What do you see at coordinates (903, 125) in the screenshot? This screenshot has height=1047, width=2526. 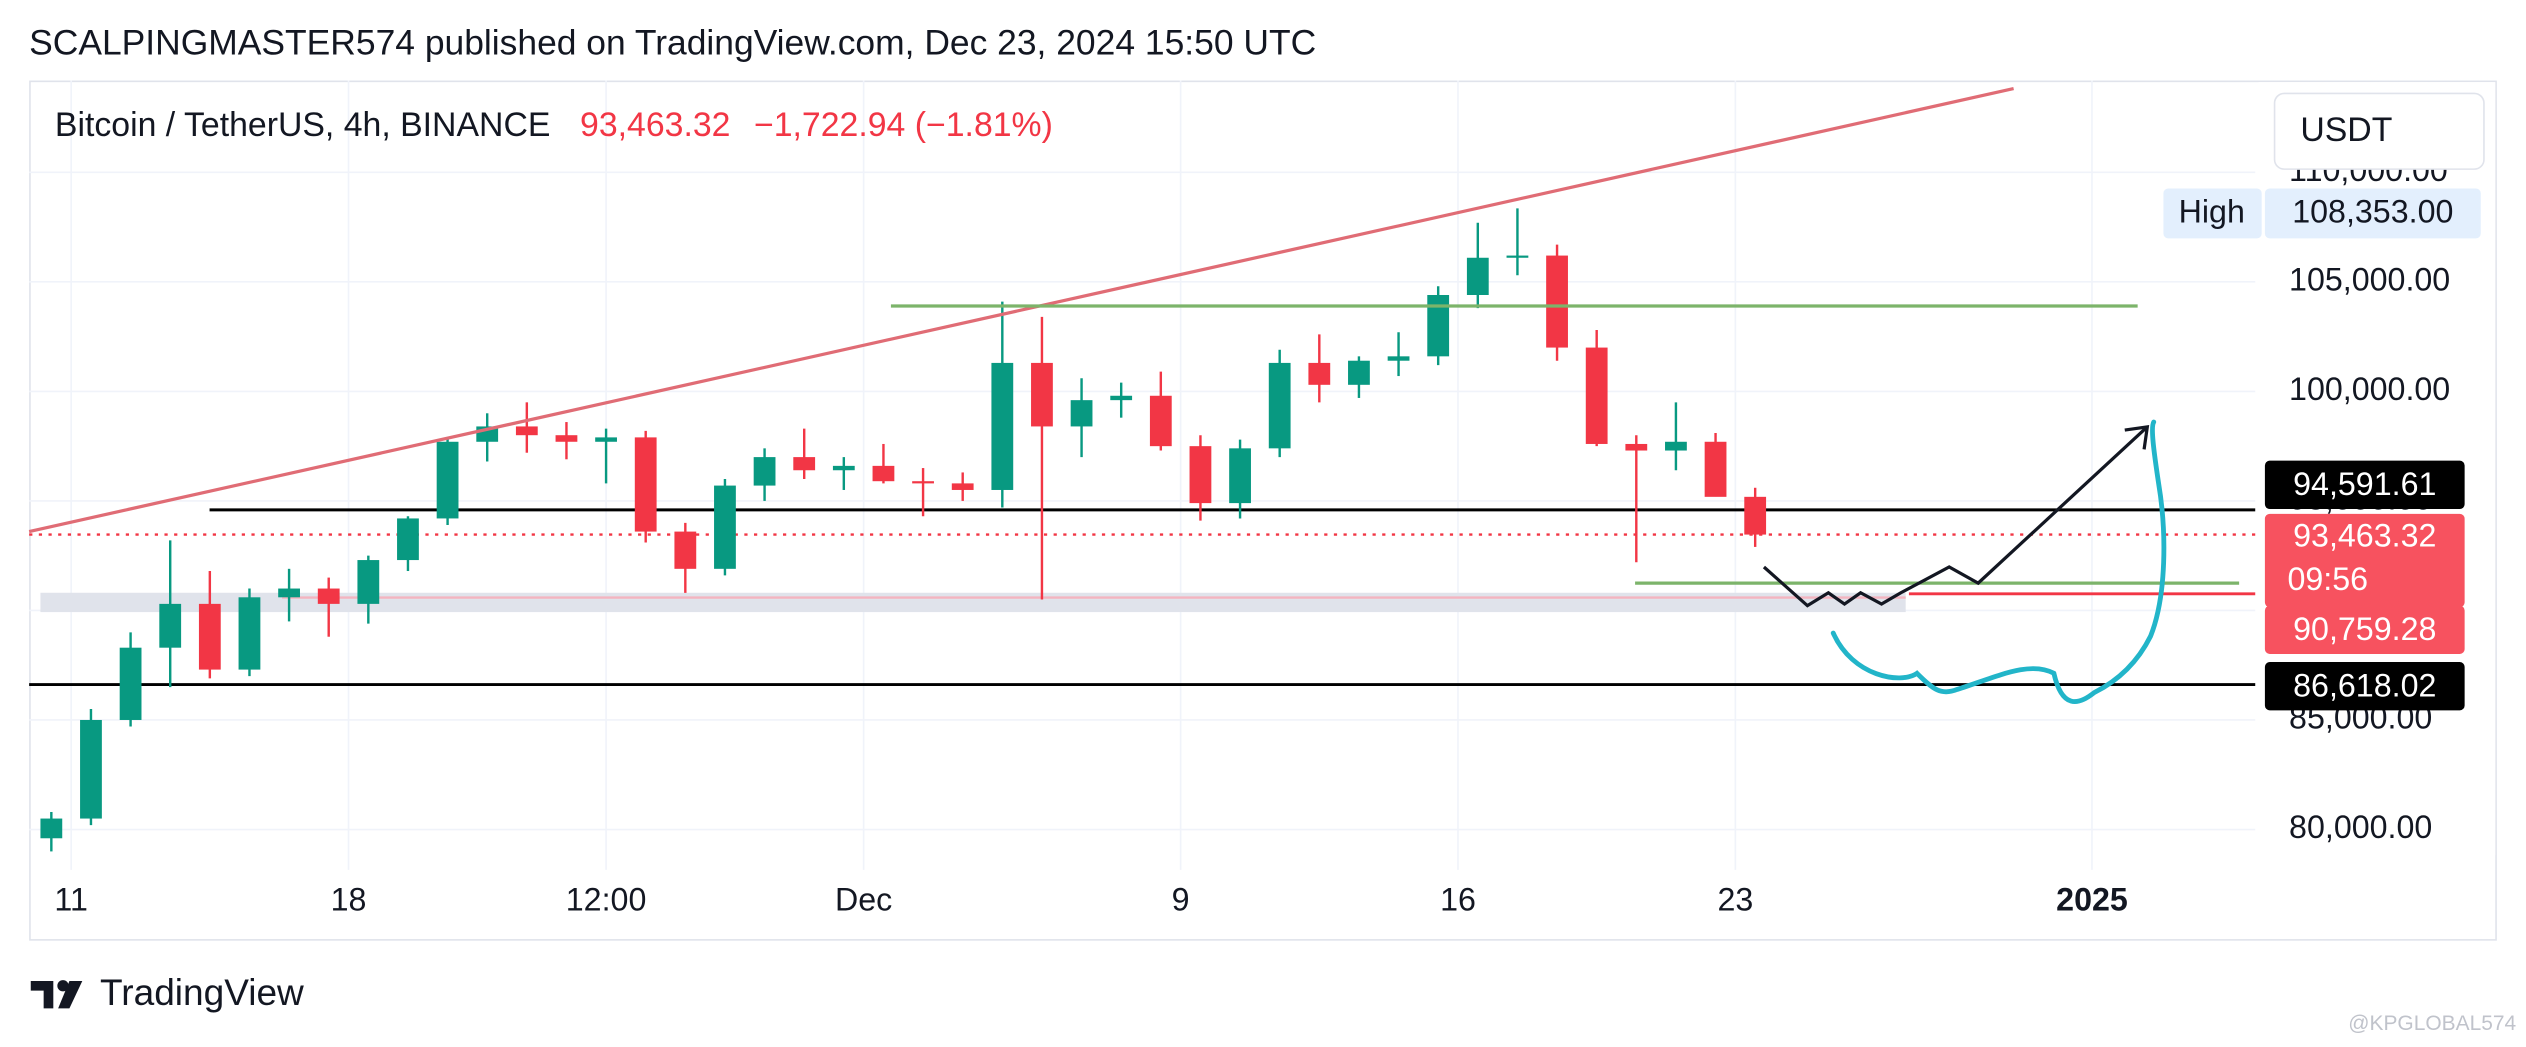 I see `legend-change: −1,722.94 (−1.81%)` at bounding box center [903, 125].